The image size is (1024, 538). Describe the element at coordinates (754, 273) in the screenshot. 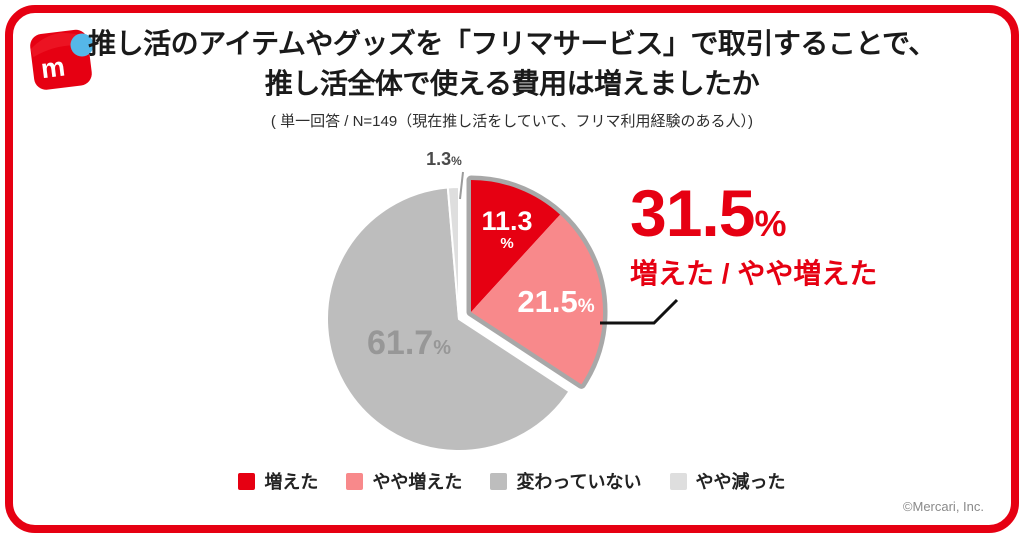

I see `callout-label: 増えた / やや増えた` at that location.